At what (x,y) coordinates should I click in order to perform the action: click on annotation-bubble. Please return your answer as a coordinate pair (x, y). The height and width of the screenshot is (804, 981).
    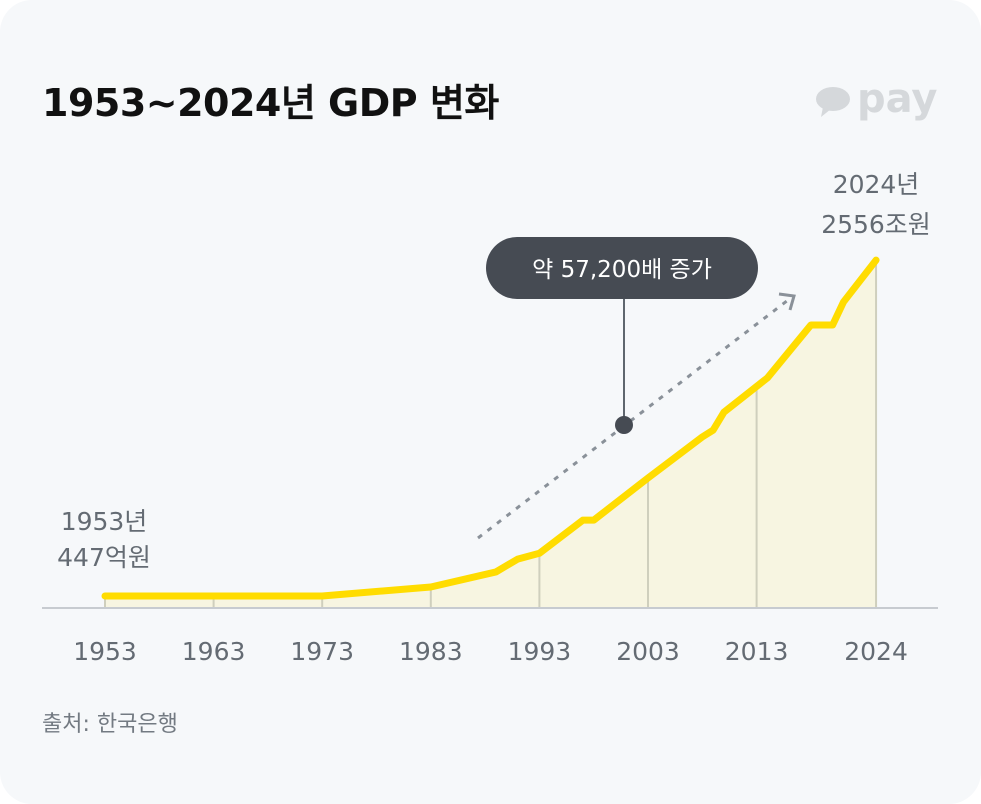
    Looking at the image, I should click on (622, 268).